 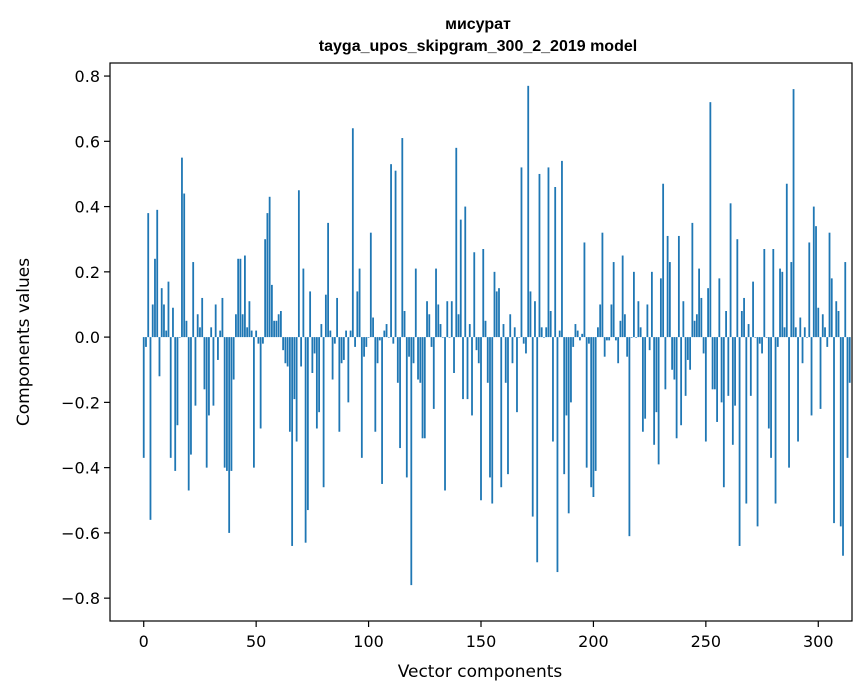 What do you see at coordinates (87, 141) in the screenshot?
I see `y-tick-label: 0.6` at bounding box center [87, 141].